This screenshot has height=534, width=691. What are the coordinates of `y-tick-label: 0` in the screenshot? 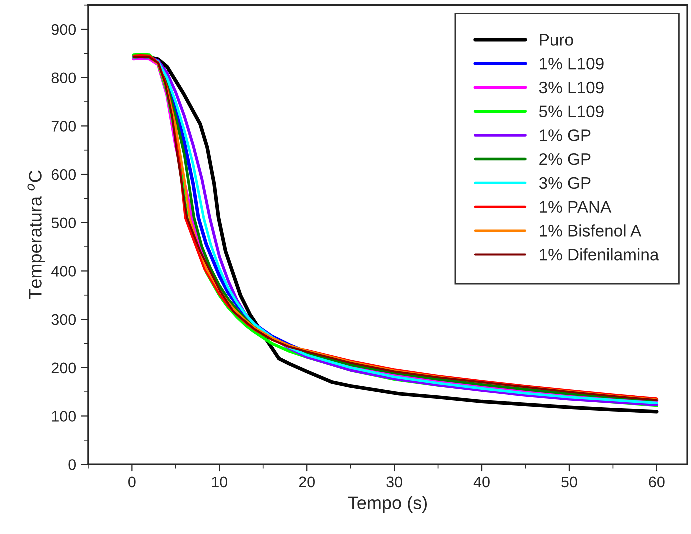 It's located at (72, 464).